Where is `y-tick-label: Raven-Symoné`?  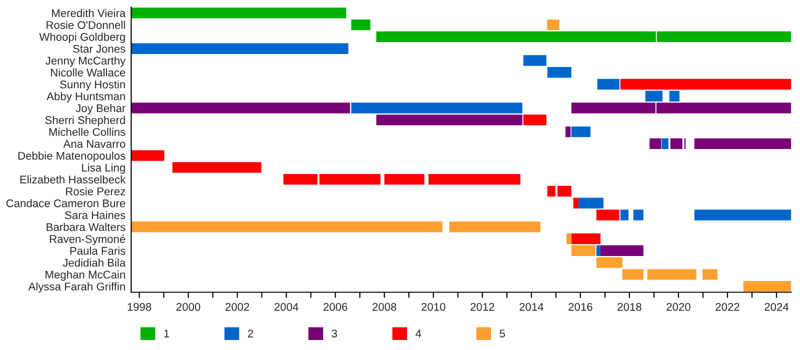 y-tick-label: Raven-Symoné is located at coordinates (88, 240).